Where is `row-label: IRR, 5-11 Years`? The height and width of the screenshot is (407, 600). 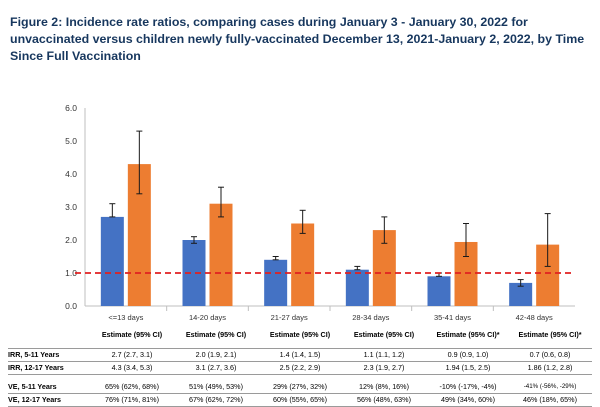
row-label: IRR, 5-11 Years is located at coordinates (34, 354).